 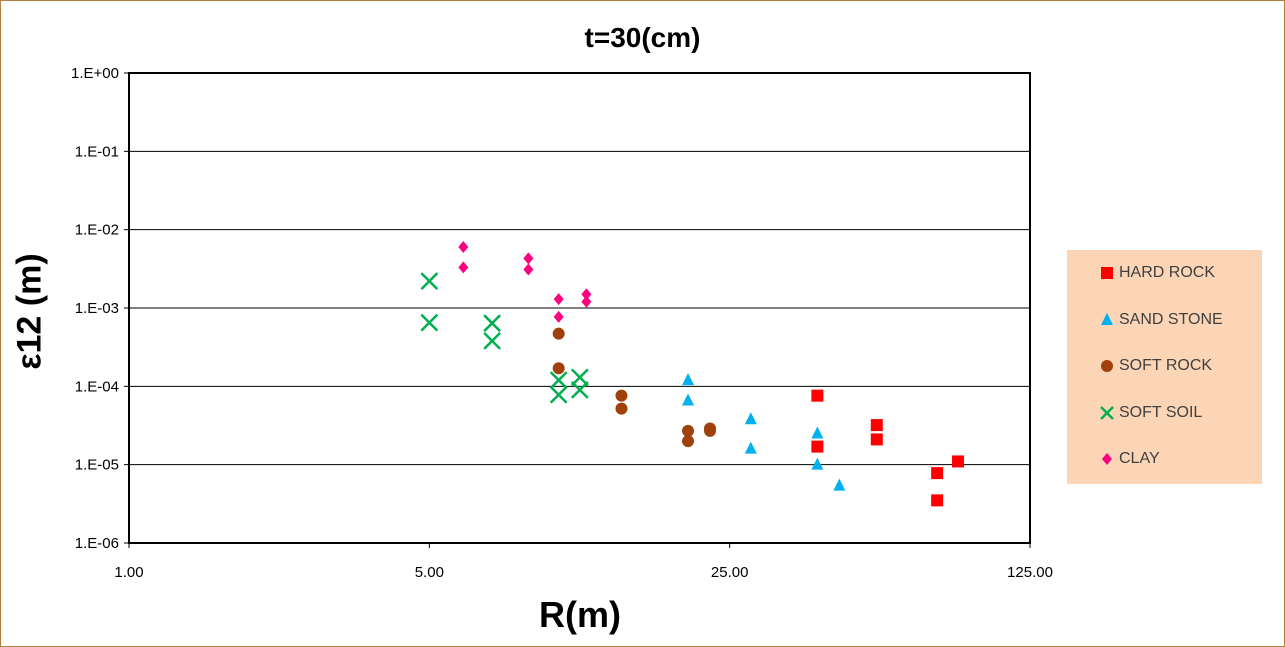 I want to click on y-axis-title: ε12 (m), so click(x=29, y=311).